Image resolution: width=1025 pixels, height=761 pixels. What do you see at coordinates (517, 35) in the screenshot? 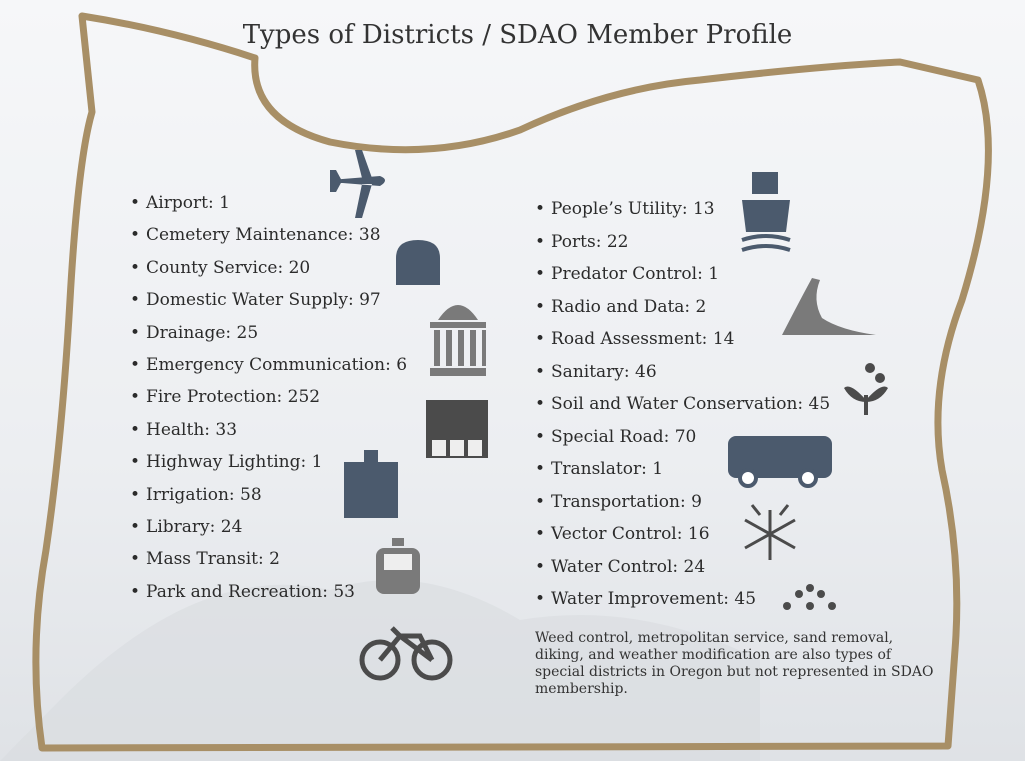
I see `title: Types of Districts / SDAO Member Profile` at bounding box center [517, 35].